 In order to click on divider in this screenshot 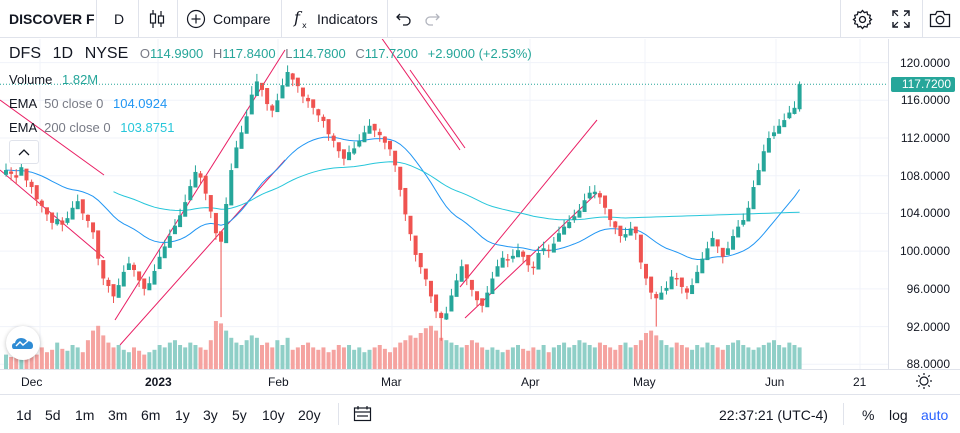, I will do `click(843, 414)`.